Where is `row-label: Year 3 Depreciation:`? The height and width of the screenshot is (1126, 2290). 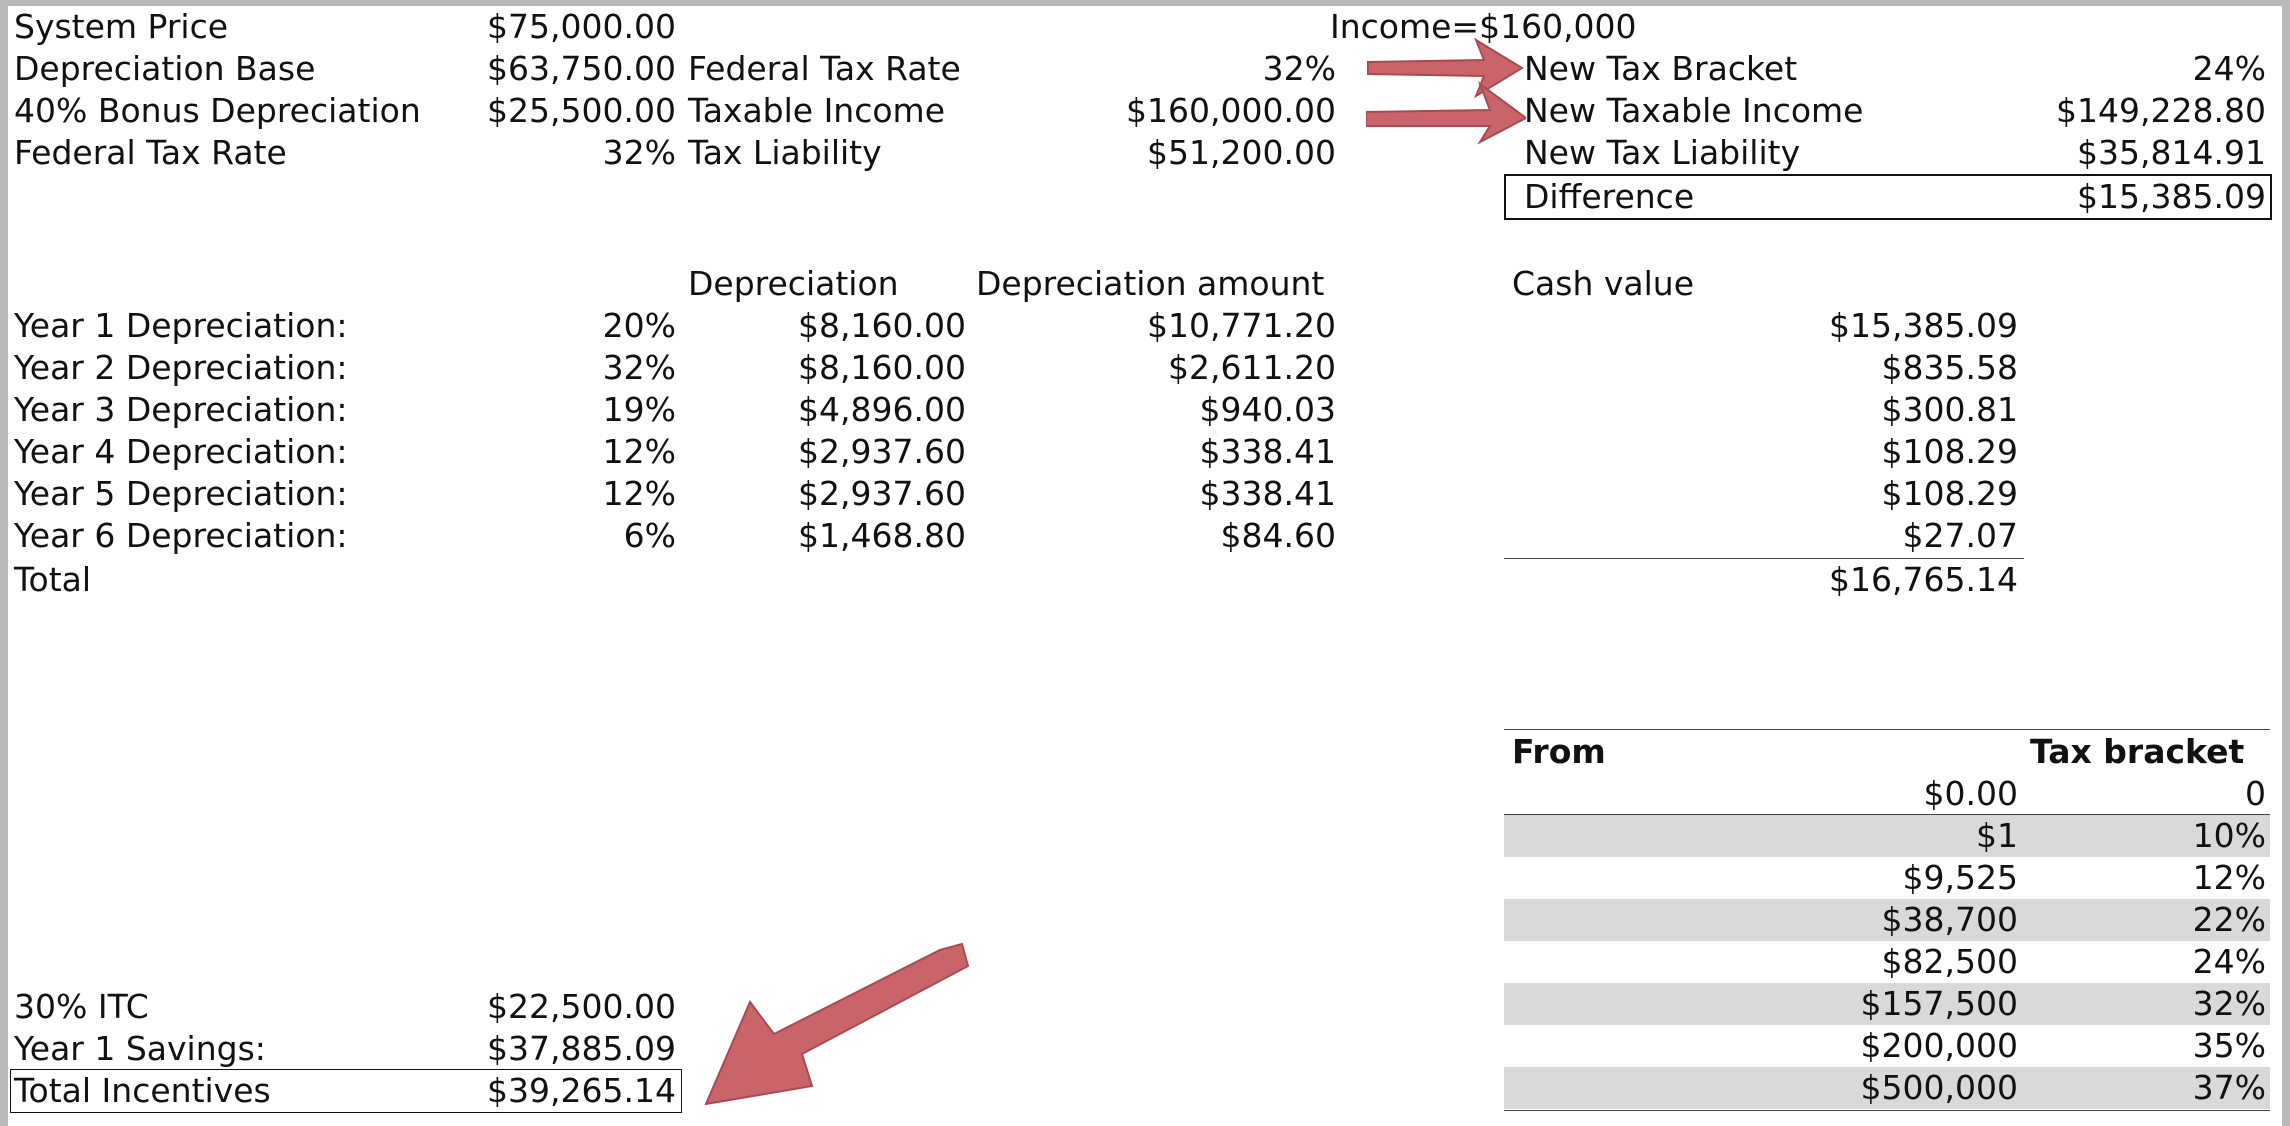 row-label: Year 3 Depreciation: is located at coordinates (181, 409).